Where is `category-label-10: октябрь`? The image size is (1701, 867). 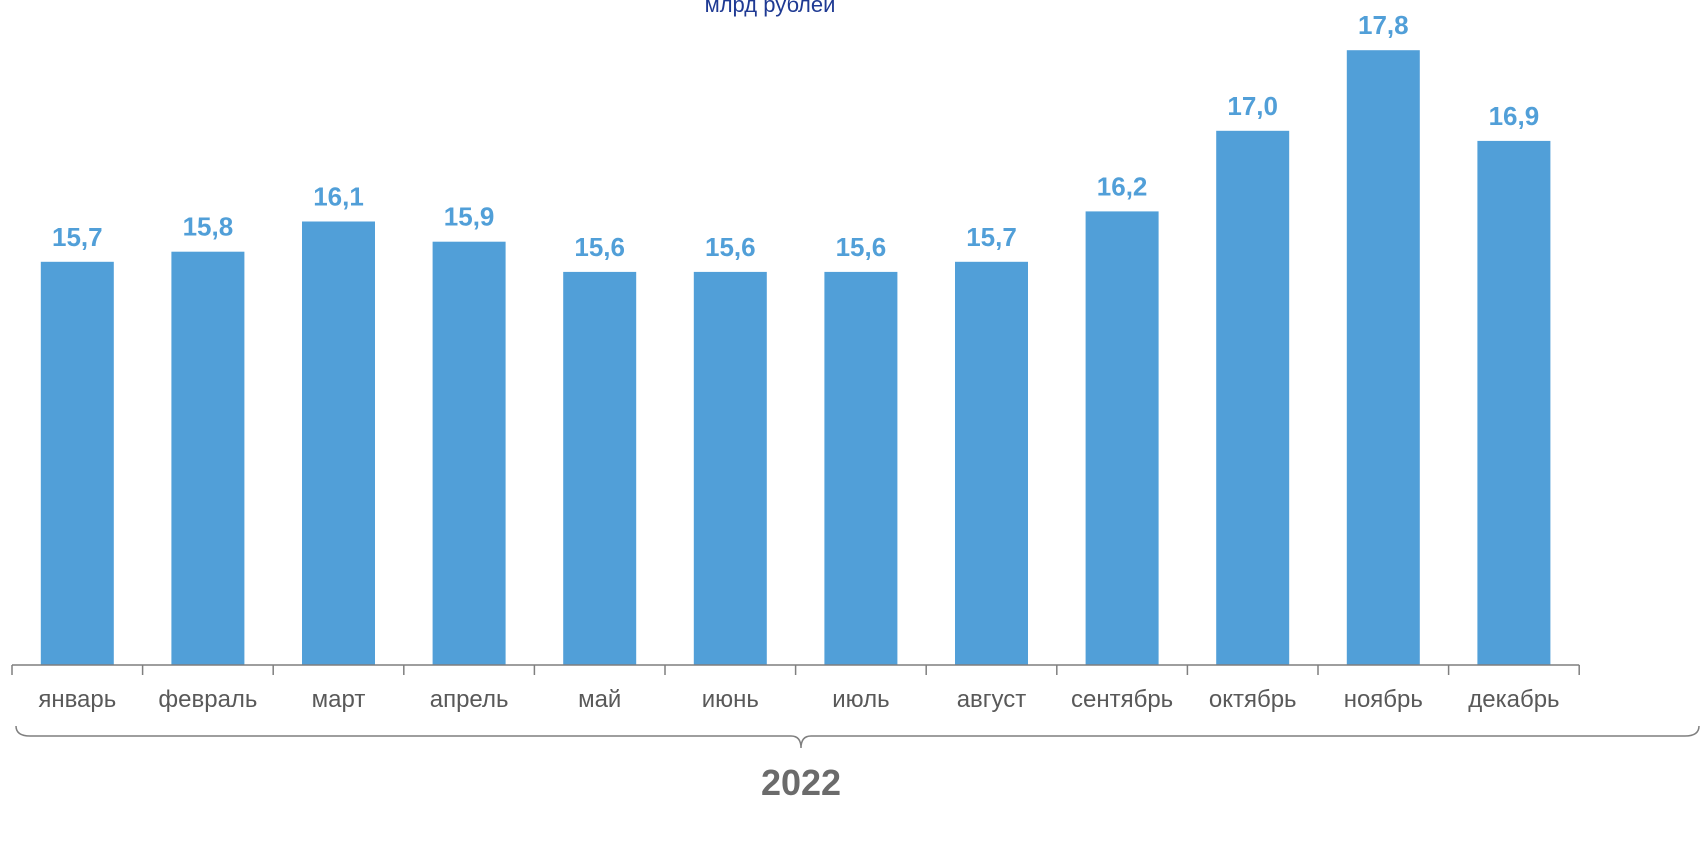 category-label-10: октябрь is located at coordinates (1253, 699).